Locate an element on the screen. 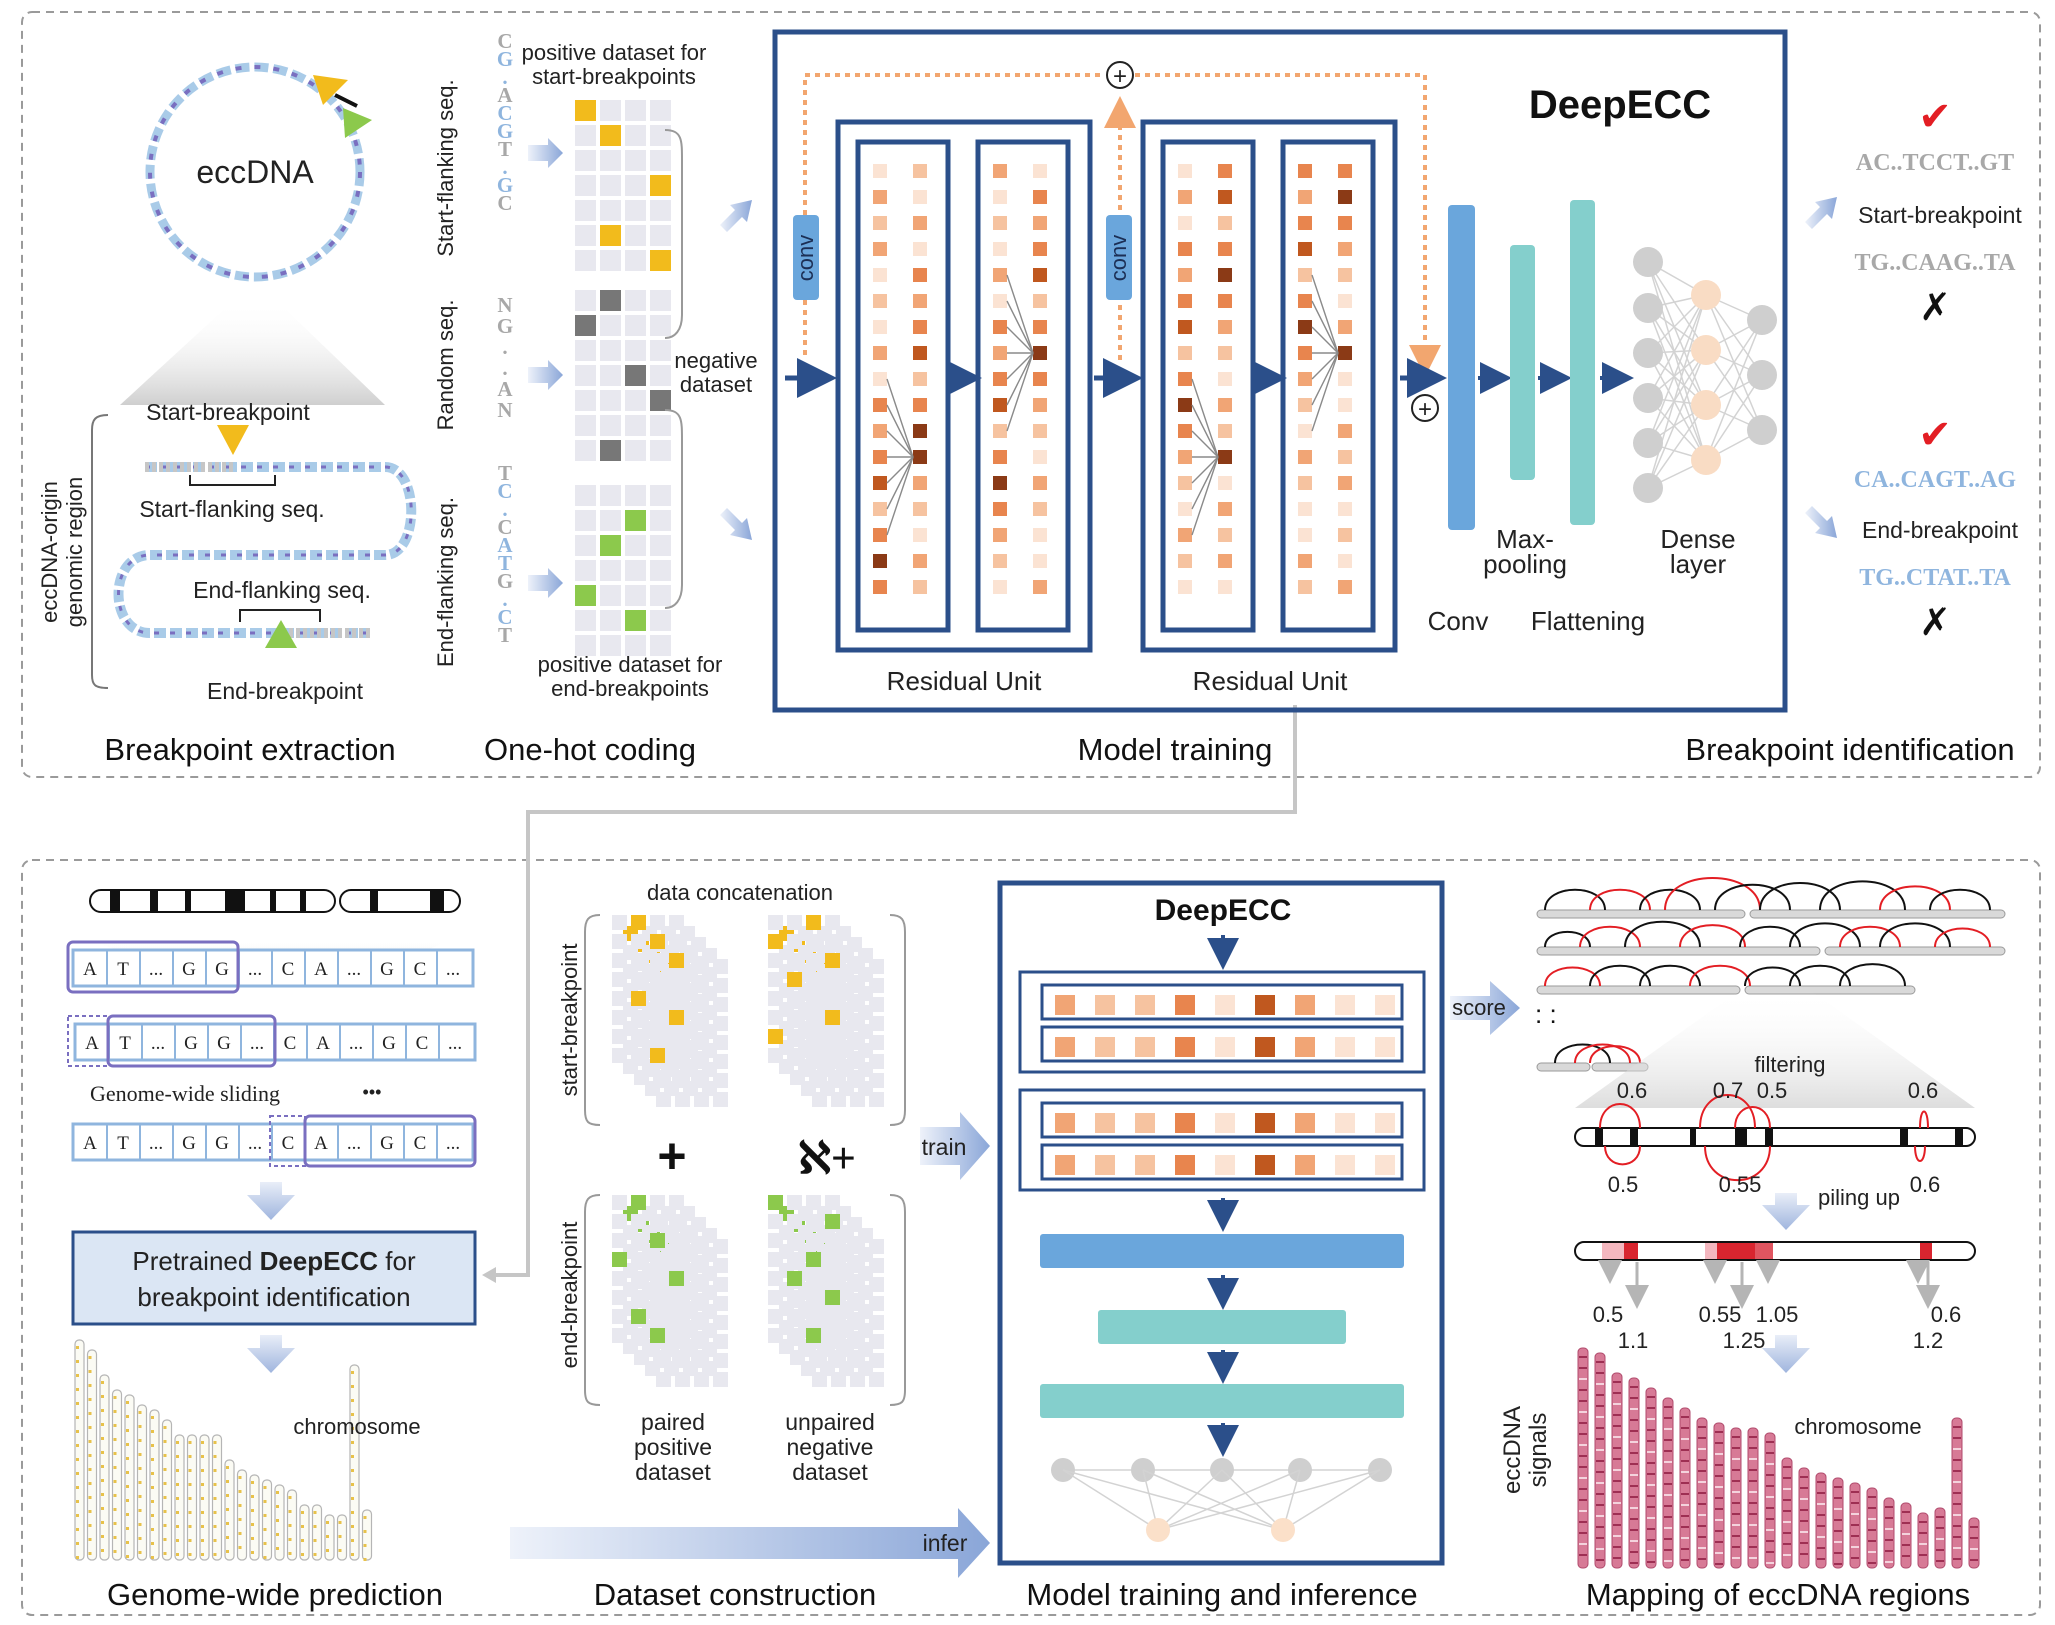 The image size is (2055, 1625). end-check-icon: ✔ is located at coordinates (1935, 435).